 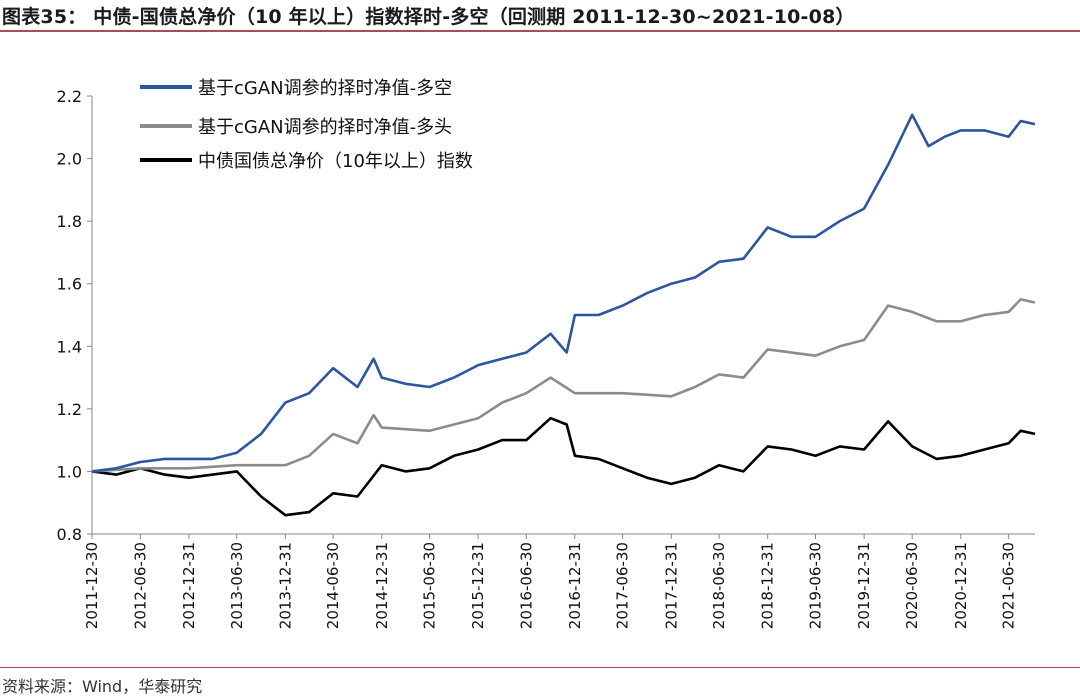 What do you see at coordinates (69, 284) in the screenshot?
I see `y-tick-label: 1.6` at bounding box center [69, 284].